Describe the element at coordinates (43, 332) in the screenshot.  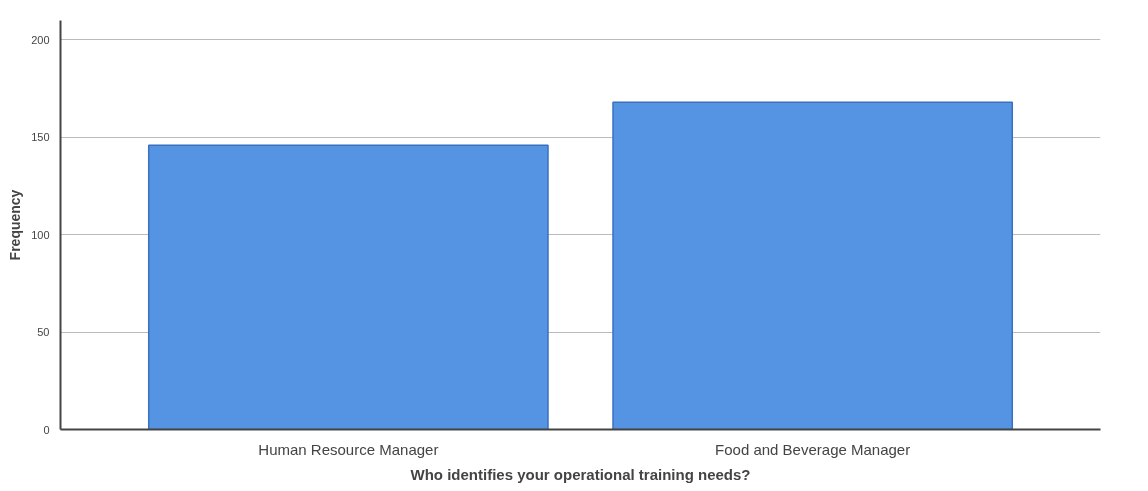
I see `y-tick-label: 50` at that location.